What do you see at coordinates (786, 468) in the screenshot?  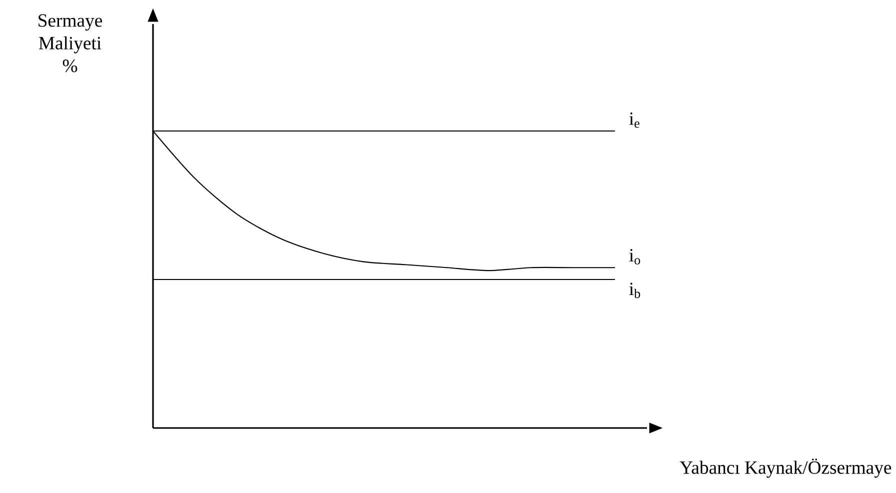 I see `x-axis-title: Yabancı Kaynak/Özsermaye` at bounding box center [786, 468].